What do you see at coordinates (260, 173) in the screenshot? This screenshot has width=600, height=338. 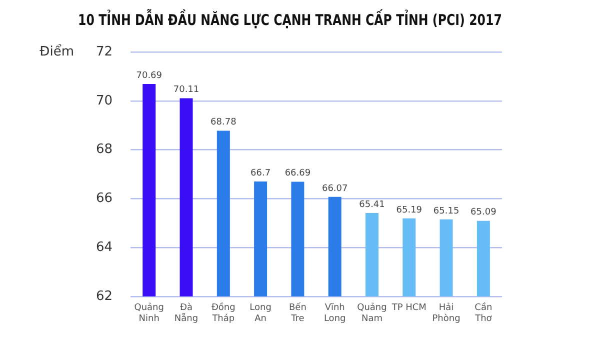 I see `data-label: 66.7` at bounding box center [260, 173].